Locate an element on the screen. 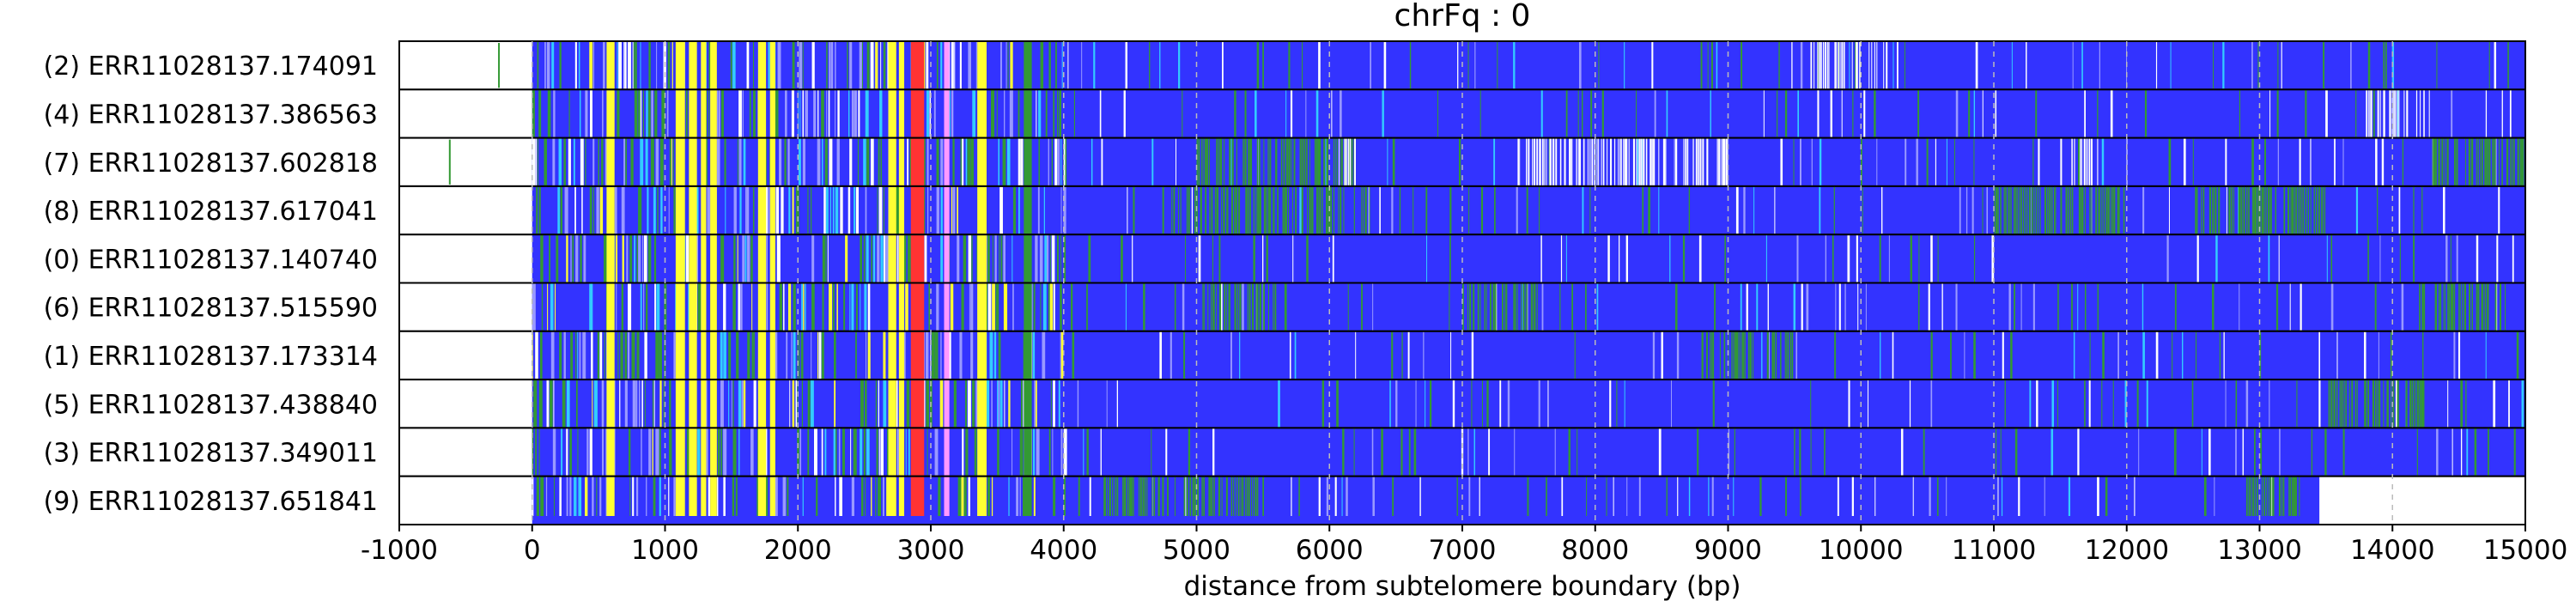  x-tick-label: 13000 is located at coordinates (2259, 550).